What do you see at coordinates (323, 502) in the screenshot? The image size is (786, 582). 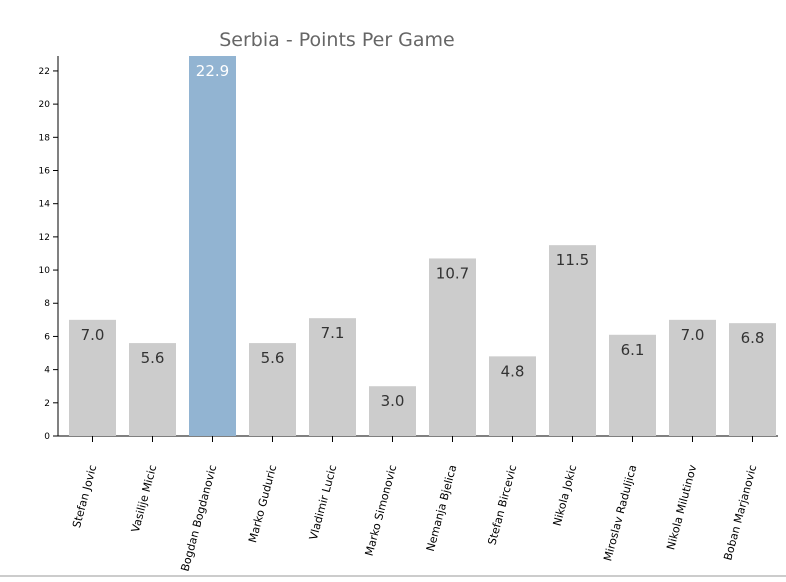 I see `x-tick-label: Vladimir Lucic` at bounding box center [323, 502].